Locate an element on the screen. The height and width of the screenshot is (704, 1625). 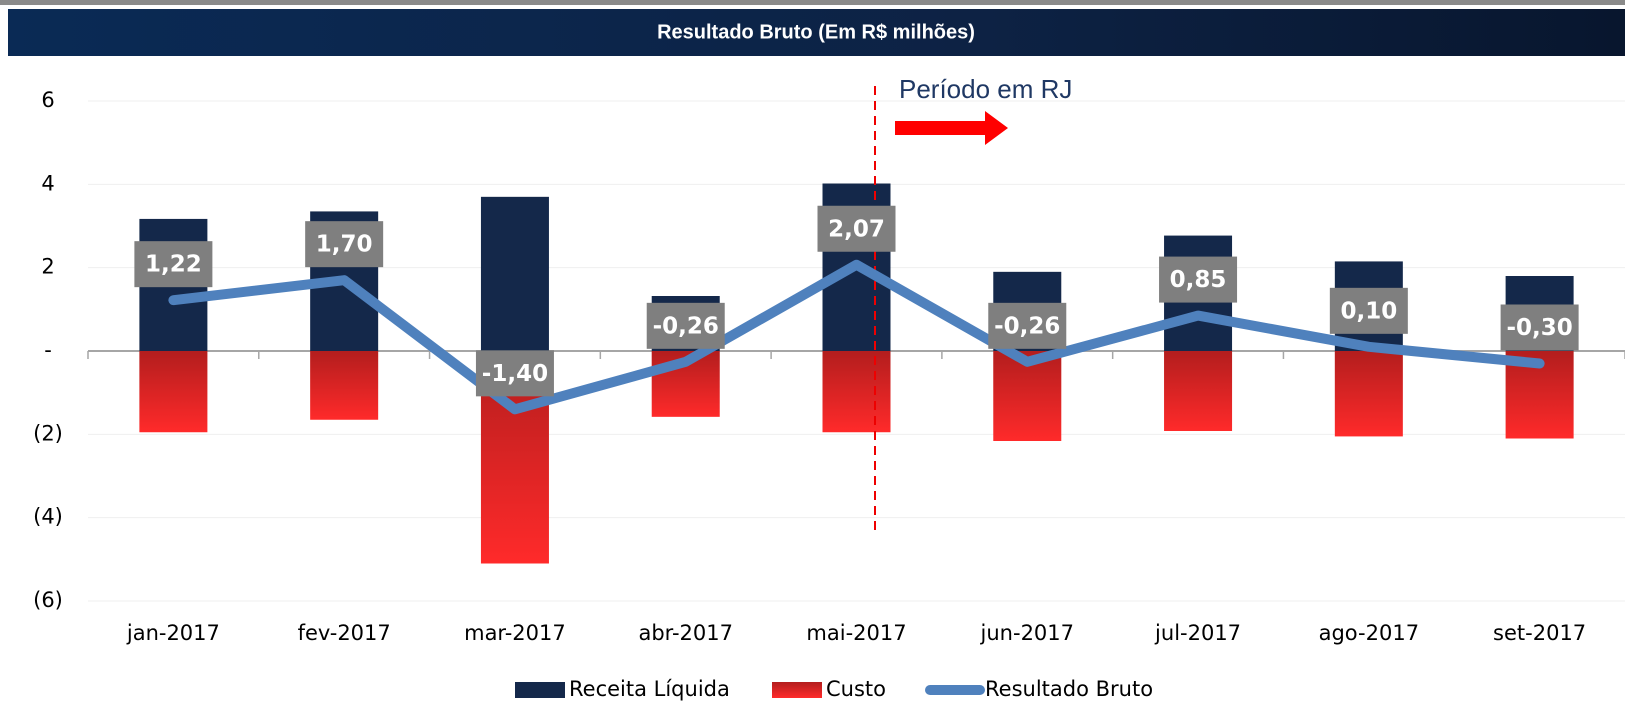
data-label: 0,85 is located at coordinates (1198, 280).